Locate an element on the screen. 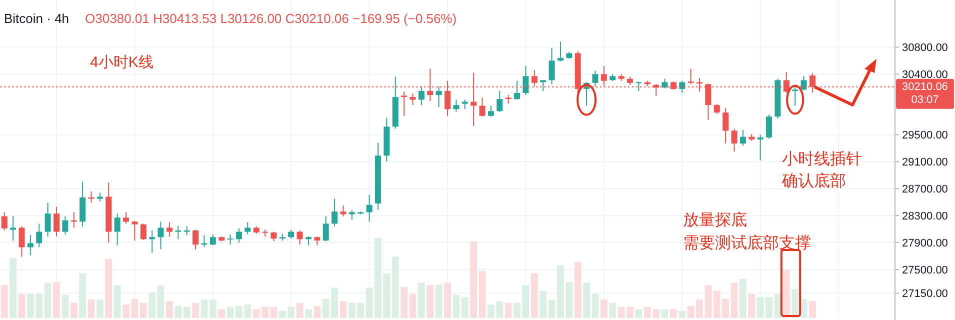 The width and height of the screenshot is (955, 320). annotation: 确认底部 is located at coordinates (813, 181).